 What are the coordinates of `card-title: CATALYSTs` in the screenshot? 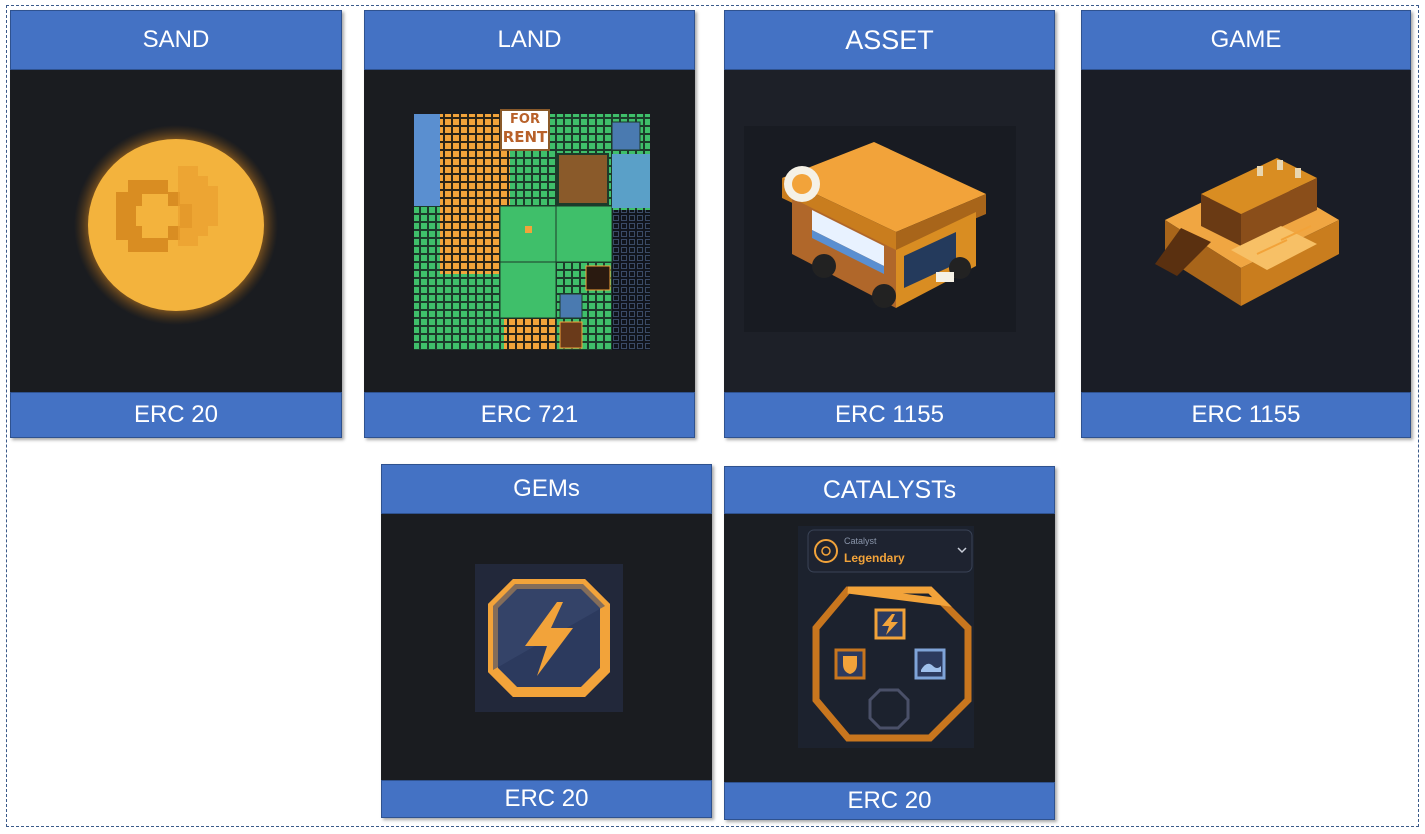 It's located at (889, 490).